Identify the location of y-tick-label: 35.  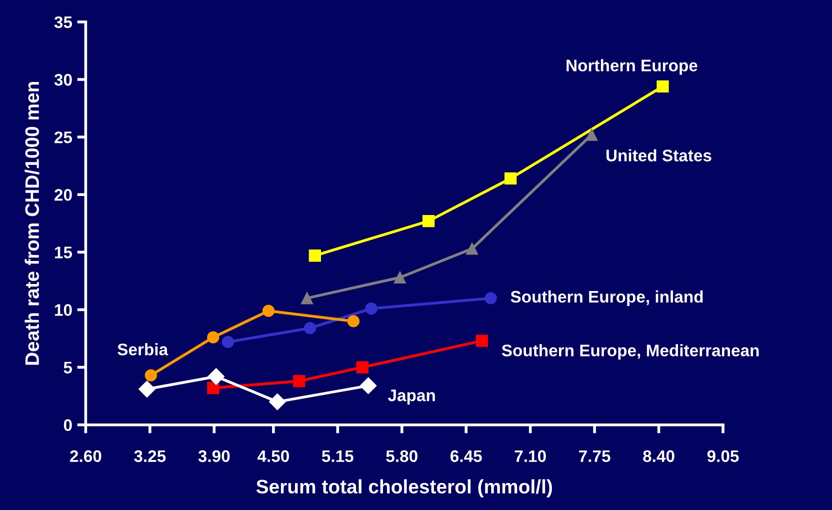
(63, 22).